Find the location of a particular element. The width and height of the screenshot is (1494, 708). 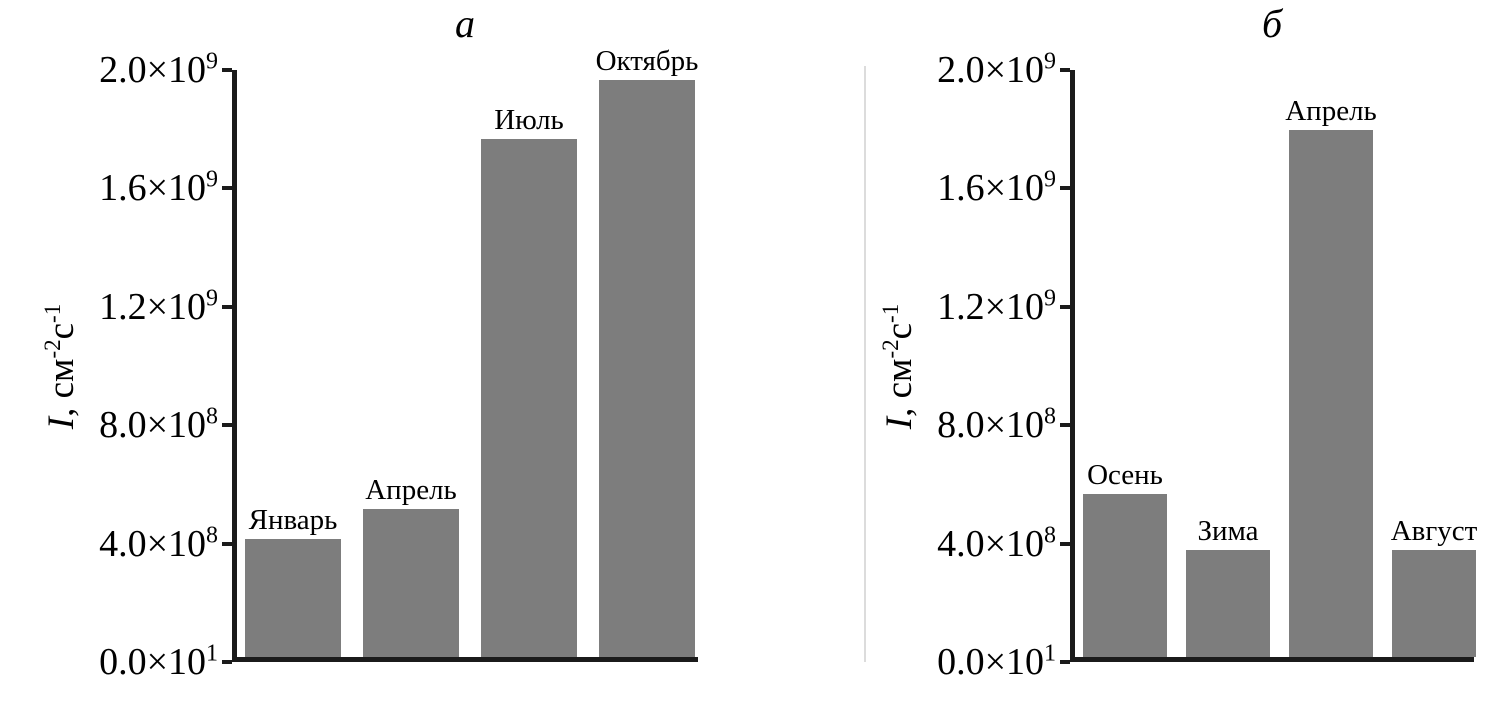

bar-label: Июль is located at coordinates (529, 120).